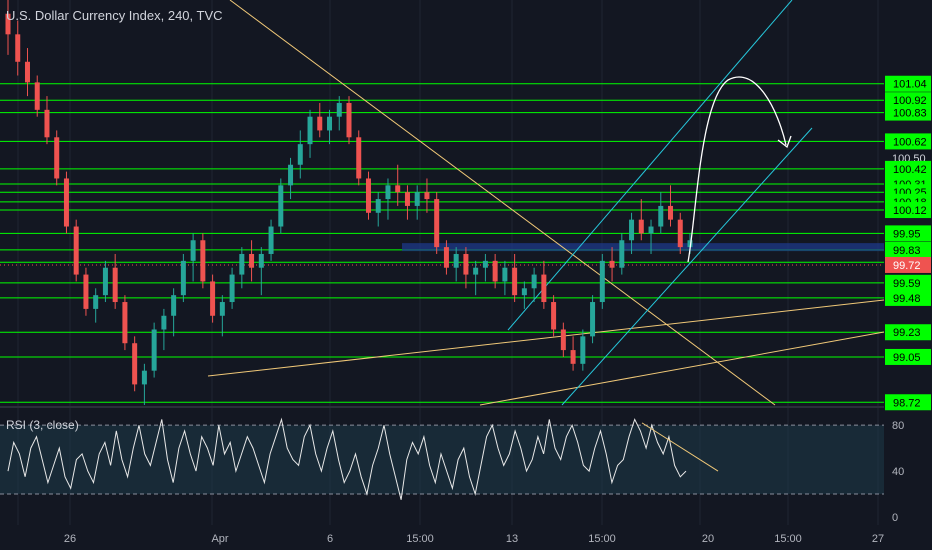  Describe the element at coordinates (737, 169) in the screenshot. I see `projection-curve` at that location.